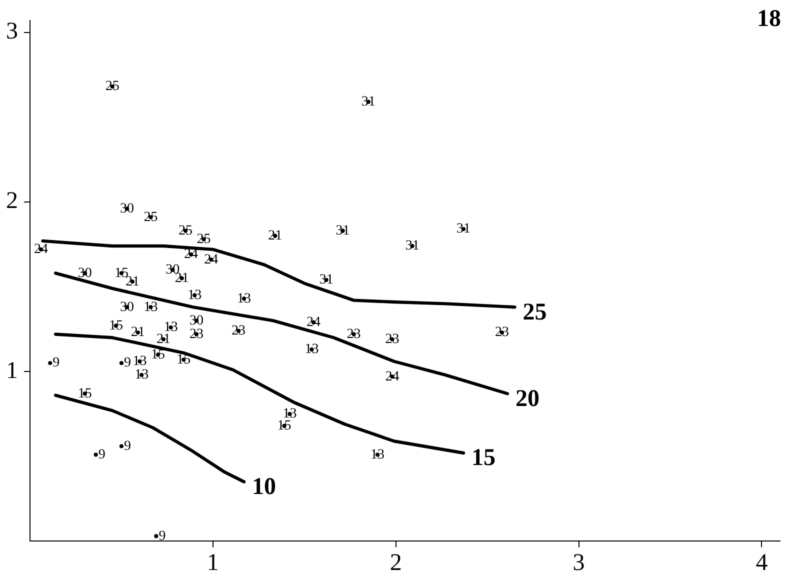 This screenshot has width=789, height=580. What do you see at coordinates (12, 201) in the screenshot?
I see `y-tick-label: 2` at bounding box center [12, 201].